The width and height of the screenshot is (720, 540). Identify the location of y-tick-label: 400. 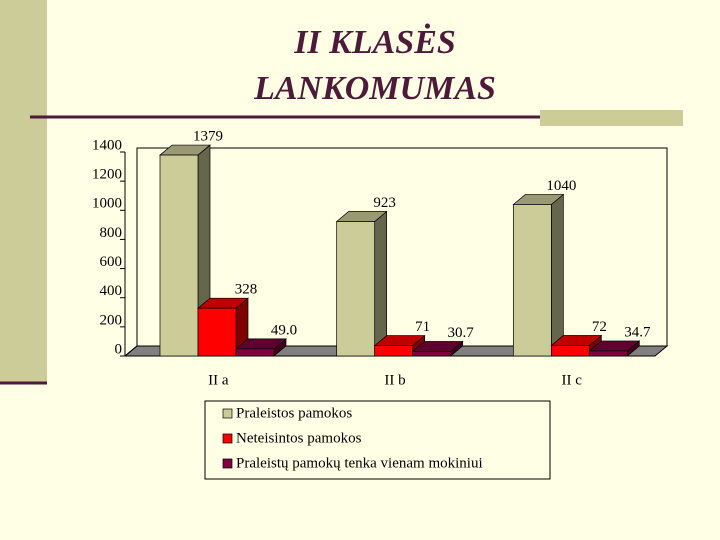
(111, 291).